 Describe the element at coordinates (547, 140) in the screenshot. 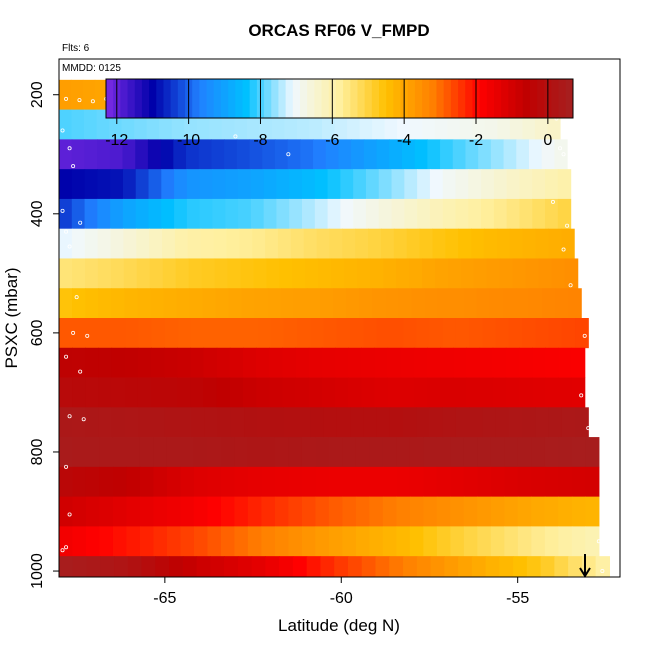

I see `colorbar-tick-label: 0` at that location.